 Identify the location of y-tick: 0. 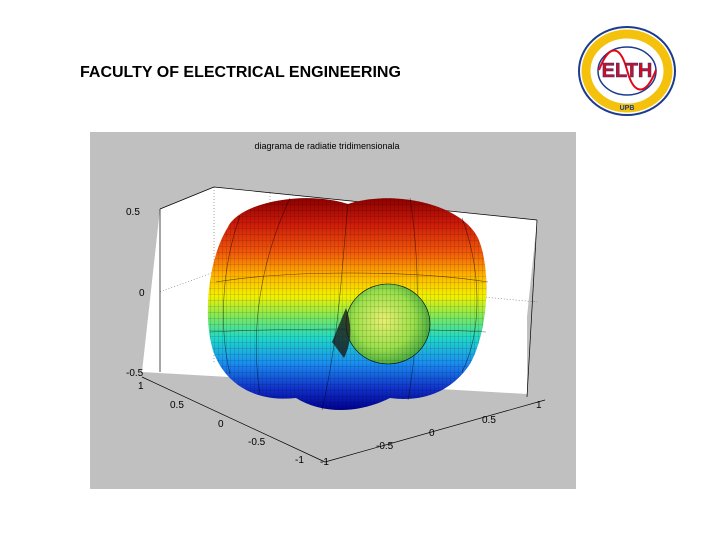
(432, 433).